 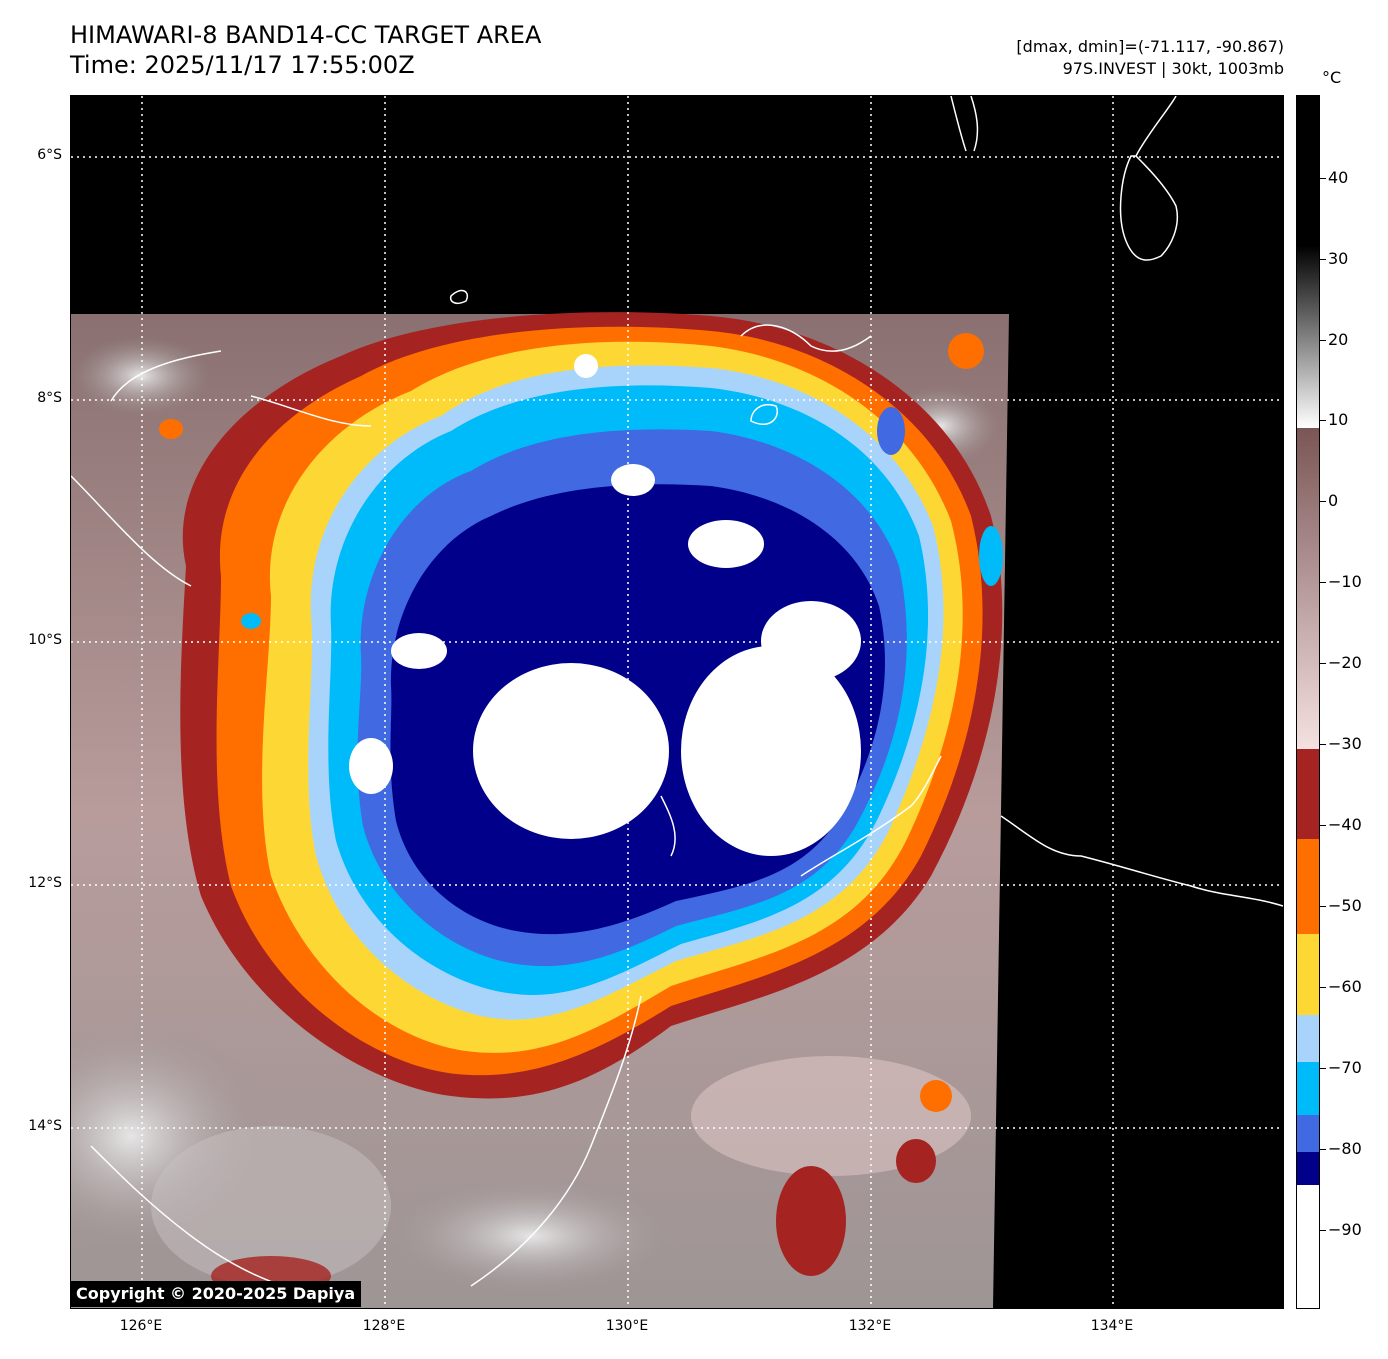 What do you see at coordinates (45, 1126) in the screenshot?
I see `lat-label-14s: 14°S` at bounding box center [45, 1126].